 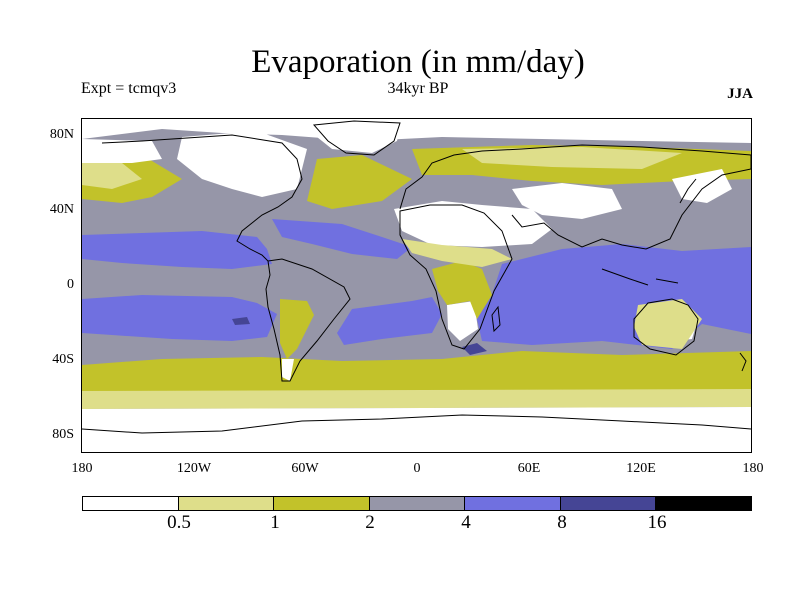 I want to click on coast-indonesia, so click(x=640, y=277).